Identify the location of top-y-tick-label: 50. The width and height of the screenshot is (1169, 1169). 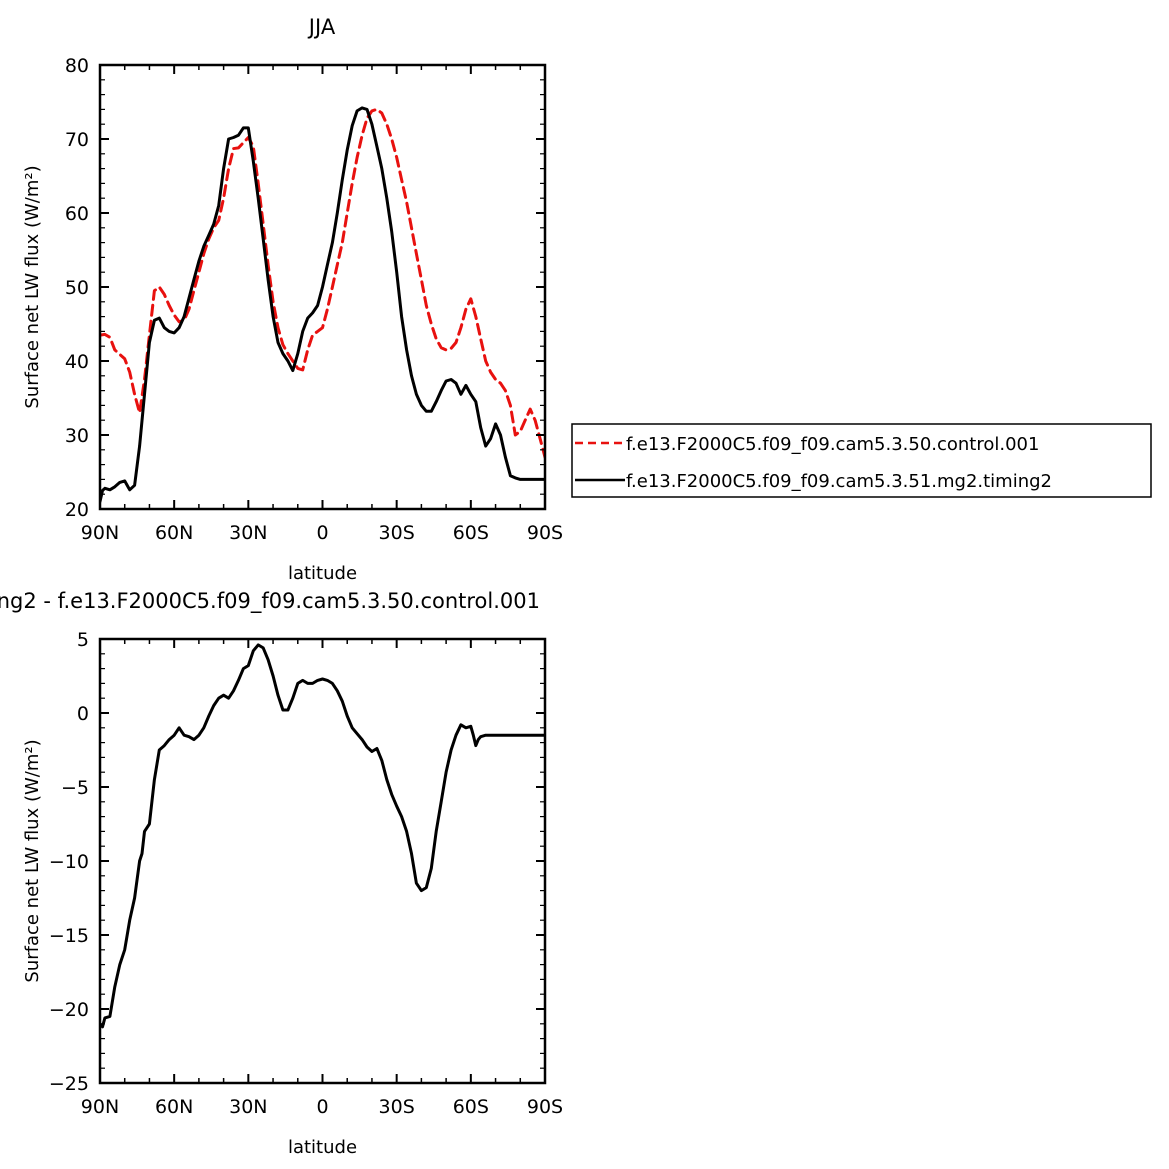
(77, 288).